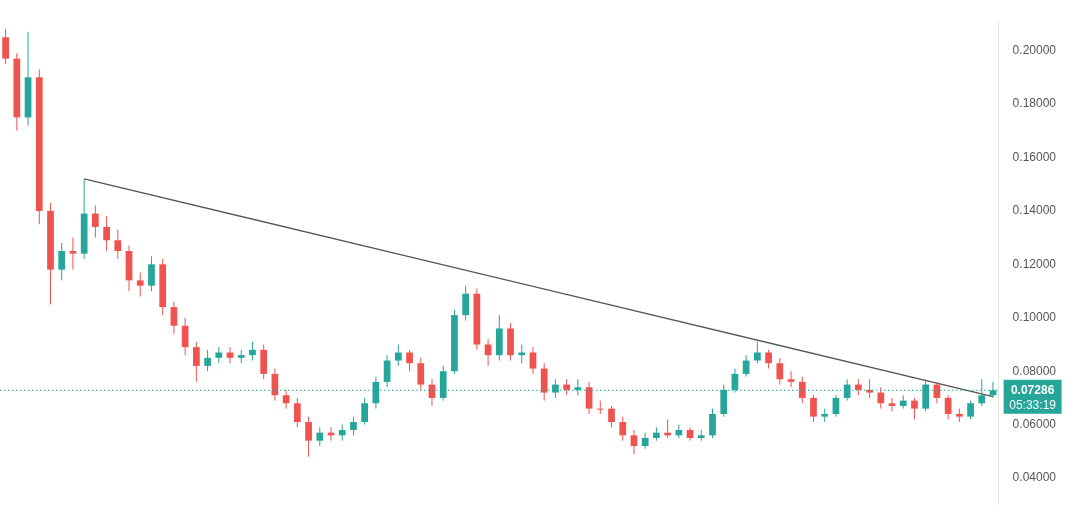 This screenshot has width=1078, height=526. I want to click on y-tick-label: 0.08000, so click(1034, 370).